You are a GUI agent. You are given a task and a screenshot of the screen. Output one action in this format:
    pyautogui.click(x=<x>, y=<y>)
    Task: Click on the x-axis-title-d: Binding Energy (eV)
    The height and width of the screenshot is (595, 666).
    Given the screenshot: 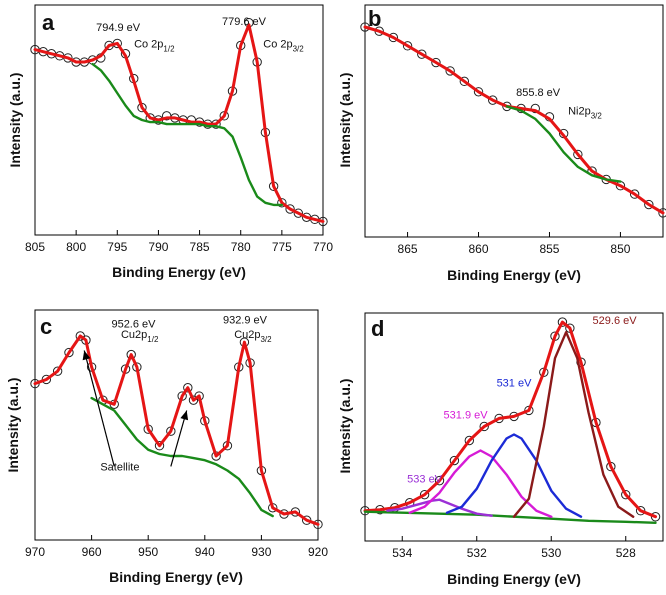 What is the action you would take?
    pyautogui.click(x=514, y=579)
    